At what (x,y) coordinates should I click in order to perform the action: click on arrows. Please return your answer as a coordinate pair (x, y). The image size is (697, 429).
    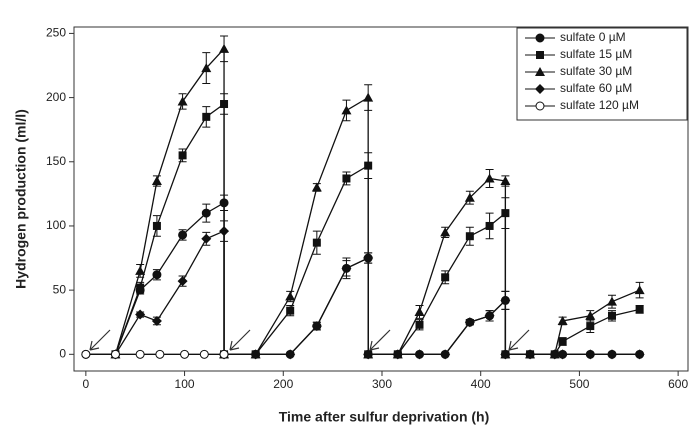
    Looking at the image, I should click on (309, 340).